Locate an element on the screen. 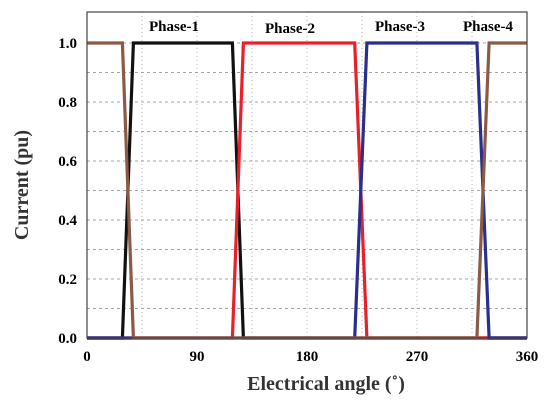 This screenshot has width=550, height=401. phase-label-1: Phase-1 is located at coordinates (174, 27).